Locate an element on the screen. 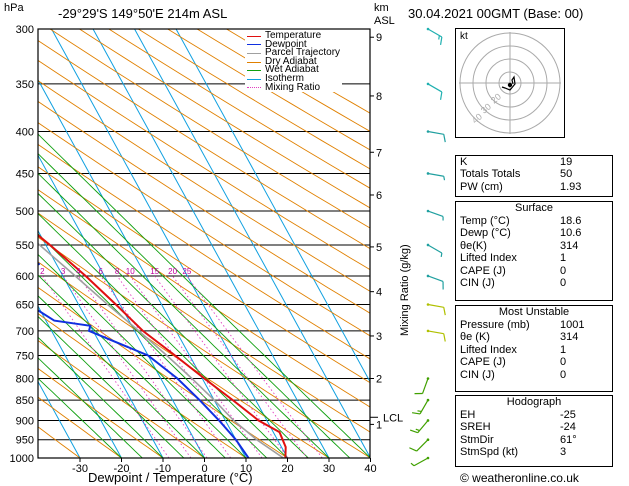 Image resolution: width=629 pixels, height=486 pixels. legend-label: Dewpoint is located at coordinates (286, 44).